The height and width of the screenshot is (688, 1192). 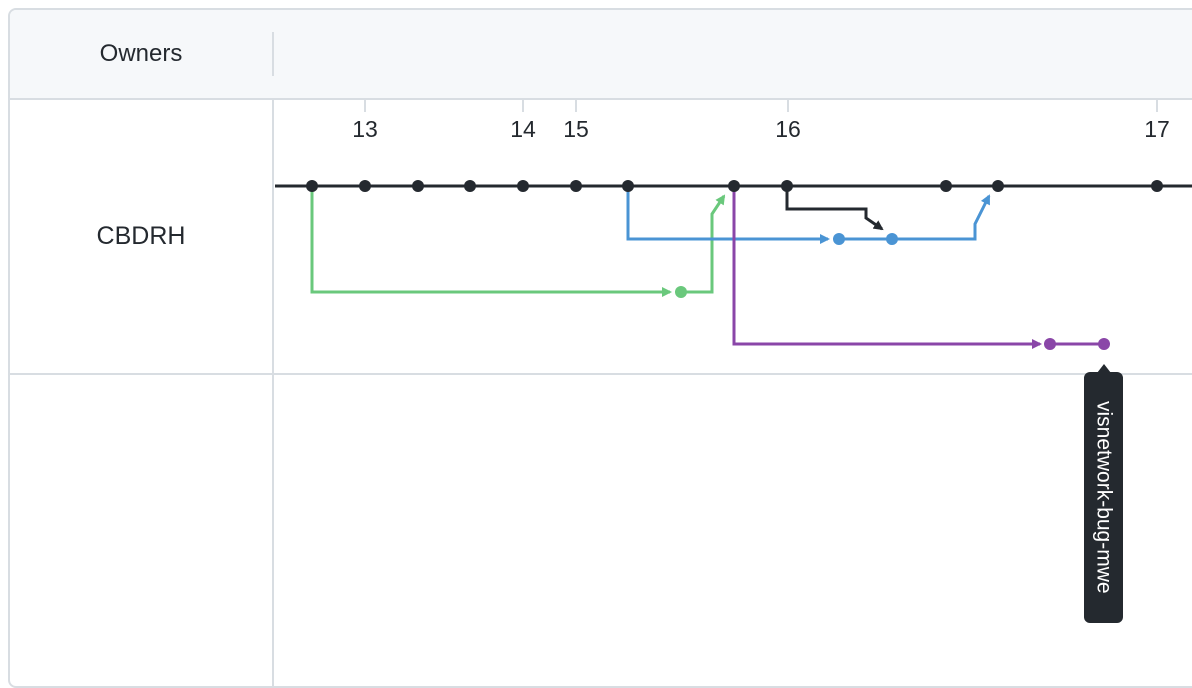 I want to click on tick-label-14: 14, so click(x=523, y=129).